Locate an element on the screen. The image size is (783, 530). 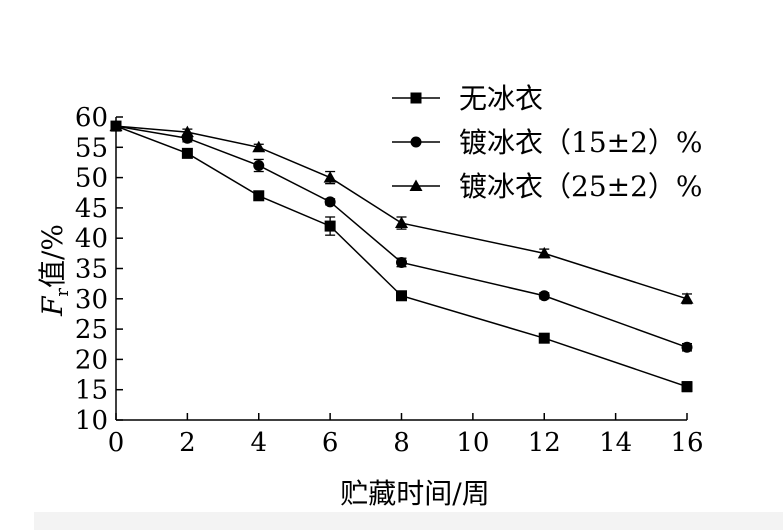
y-axis-label: Fr值/% is located at coordinates (54, 270).